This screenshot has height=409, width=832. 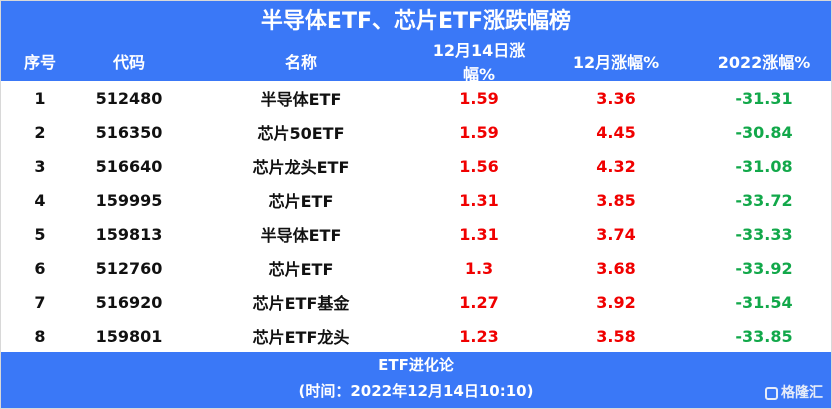 What do you see at coordinates (301, 167) in the screenshot?
I see `cell-name: 芯片龙头ETF` at bounding box center [301, 167].